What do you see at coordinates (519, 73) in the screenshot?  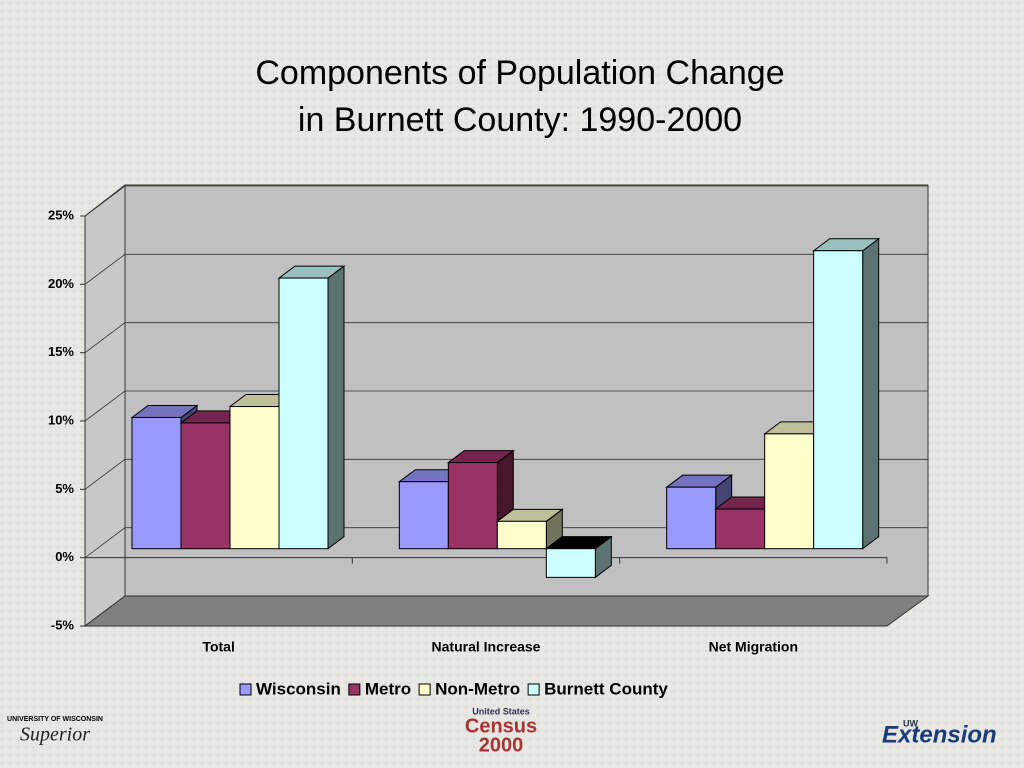 I see `chart-title: Components of Population Change` at bounding box center [519, 73].